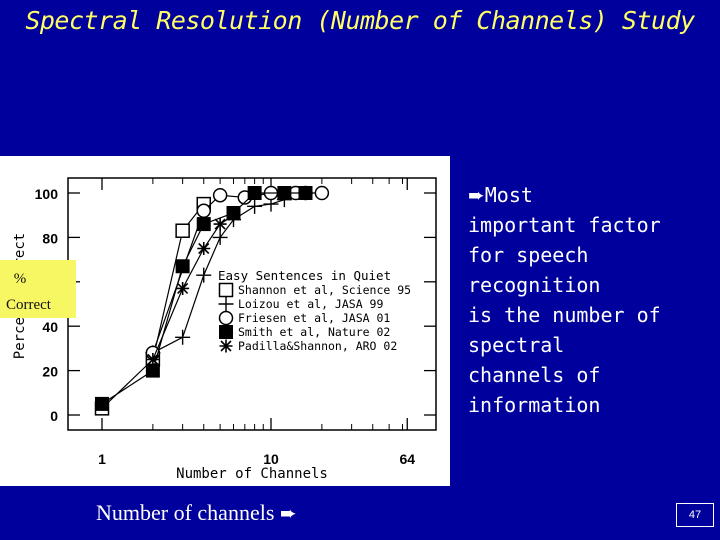 The height and width of the screenshot is (540, 720). Describe the element at coordinates (102, 459) in the screenshot. I see `x-tick-label: 1` at that location.